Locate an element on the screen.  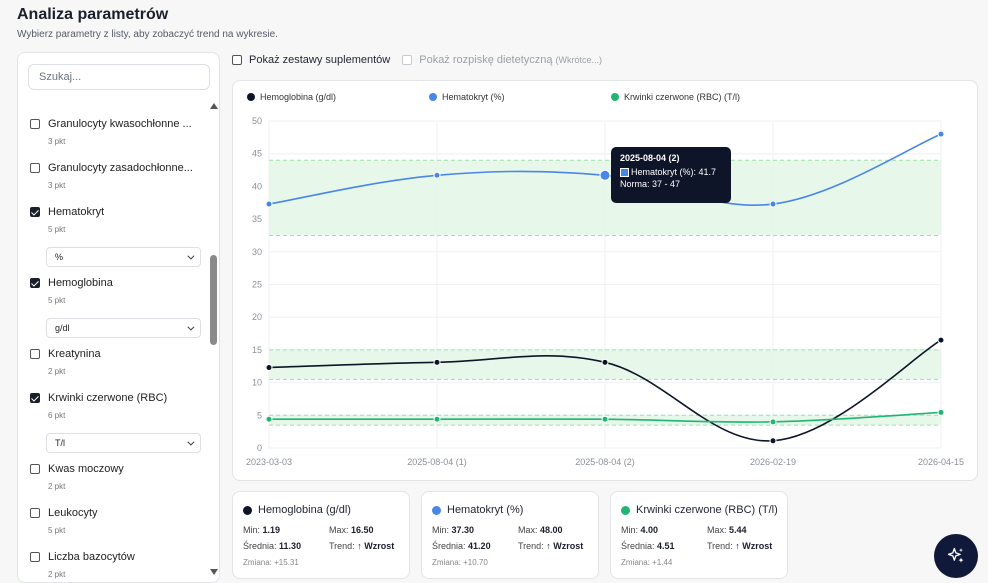
search-input is located at coordinates (119, 77).